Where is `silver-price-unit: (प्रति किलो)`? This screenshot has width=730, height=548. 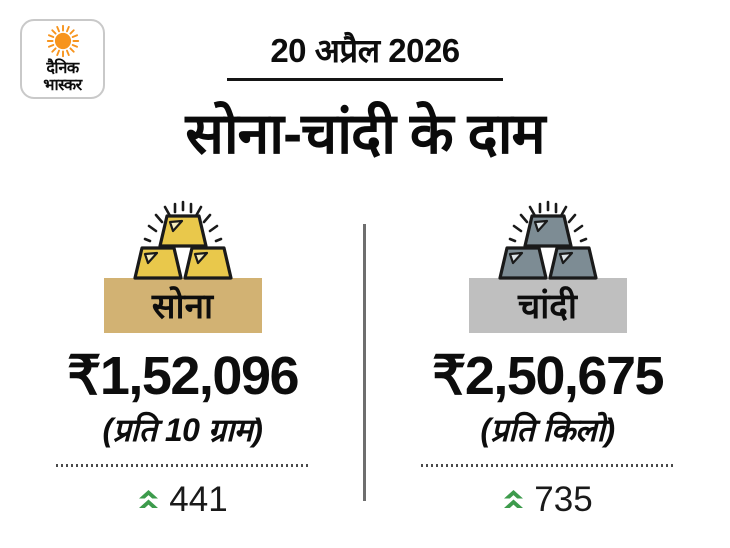
silver-price-unit: (प्रति किलो) is located at coordinates (547, 430).